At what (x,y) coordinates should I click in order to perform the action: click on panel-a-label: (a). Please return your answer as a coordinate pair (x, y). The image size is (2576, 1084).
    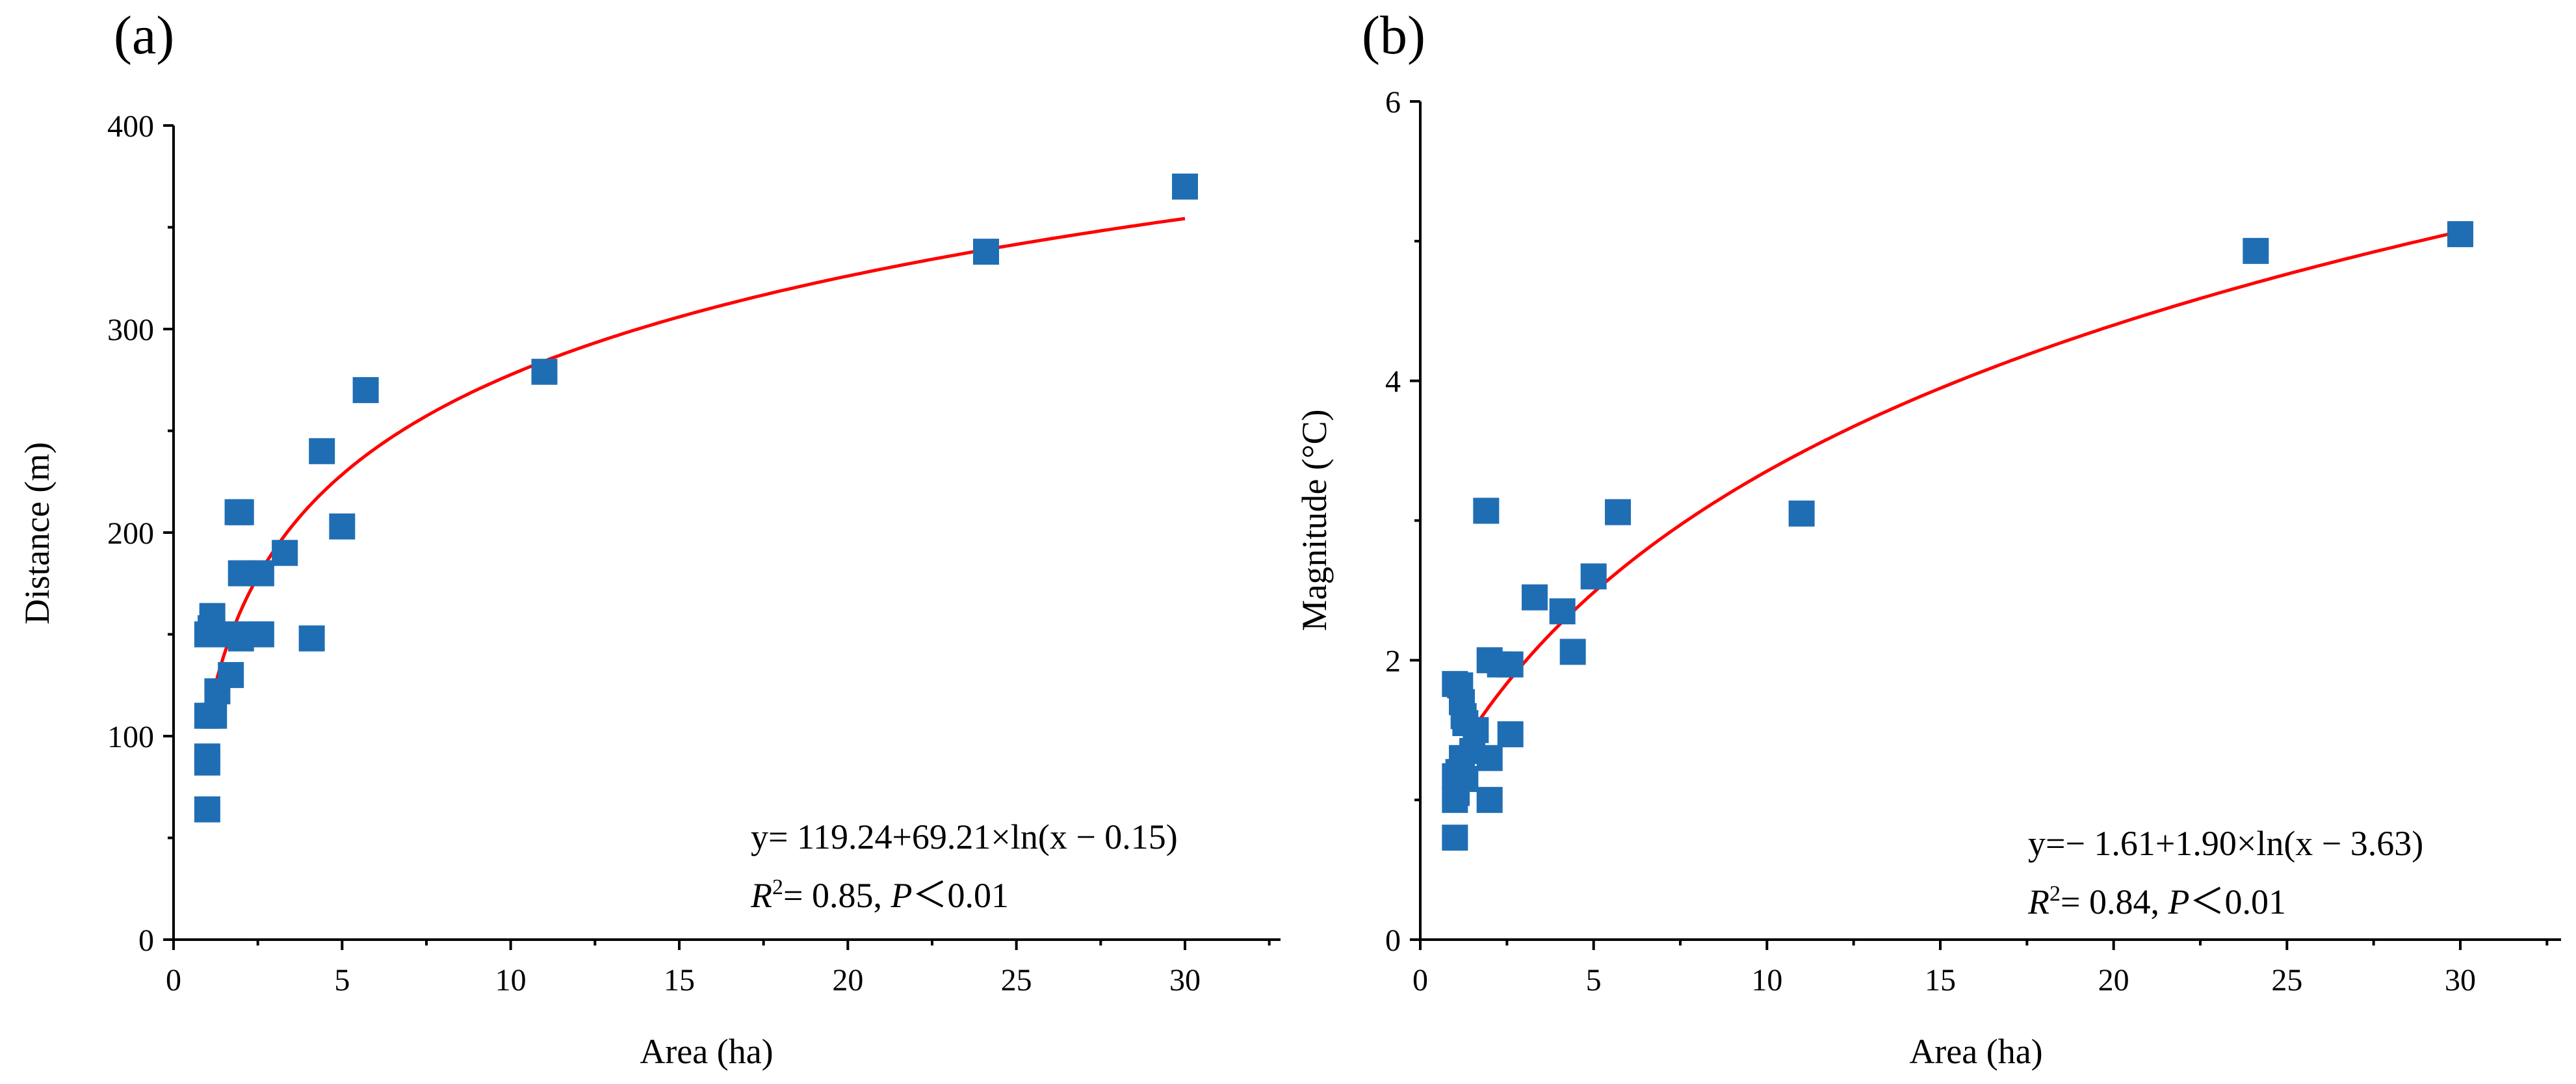
    Looking at the image, I should click on (144, 35).